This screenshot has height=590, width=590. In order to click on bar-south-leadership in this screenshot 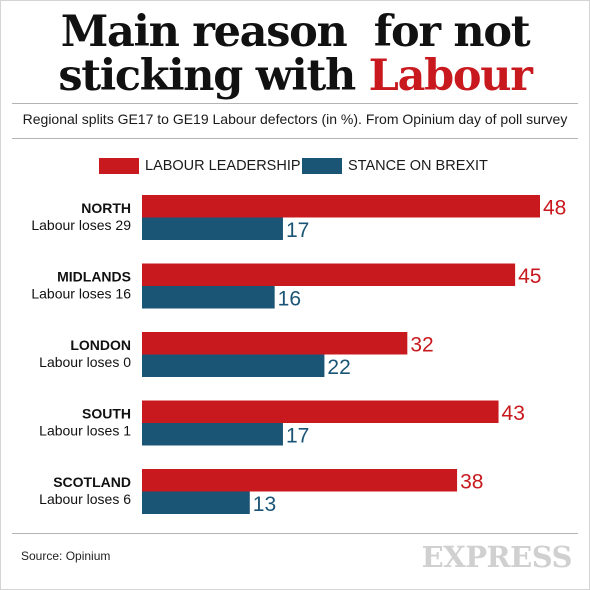, I will do `click(320, 411)`.